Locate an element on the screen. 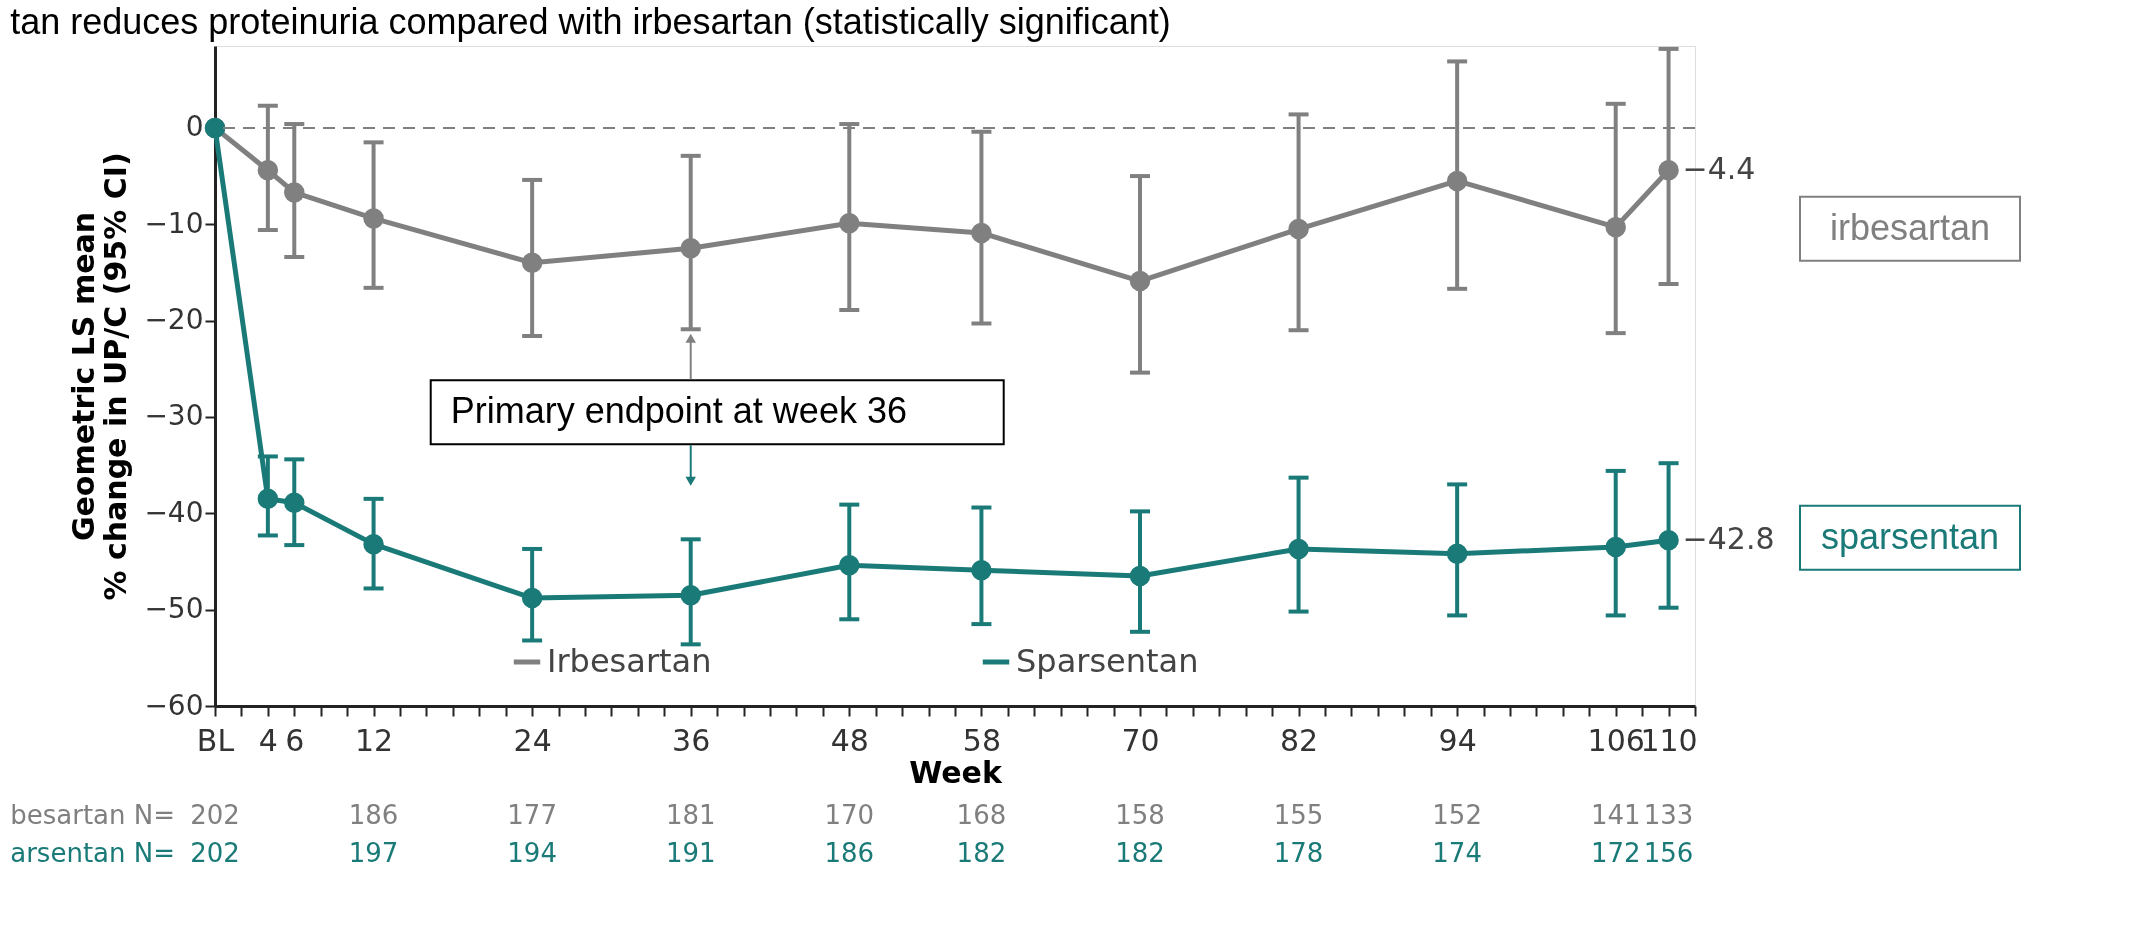 The width and height of the screenshot is (2142, 927). y-tick-label: −40 is located at coordinates (174, 512).